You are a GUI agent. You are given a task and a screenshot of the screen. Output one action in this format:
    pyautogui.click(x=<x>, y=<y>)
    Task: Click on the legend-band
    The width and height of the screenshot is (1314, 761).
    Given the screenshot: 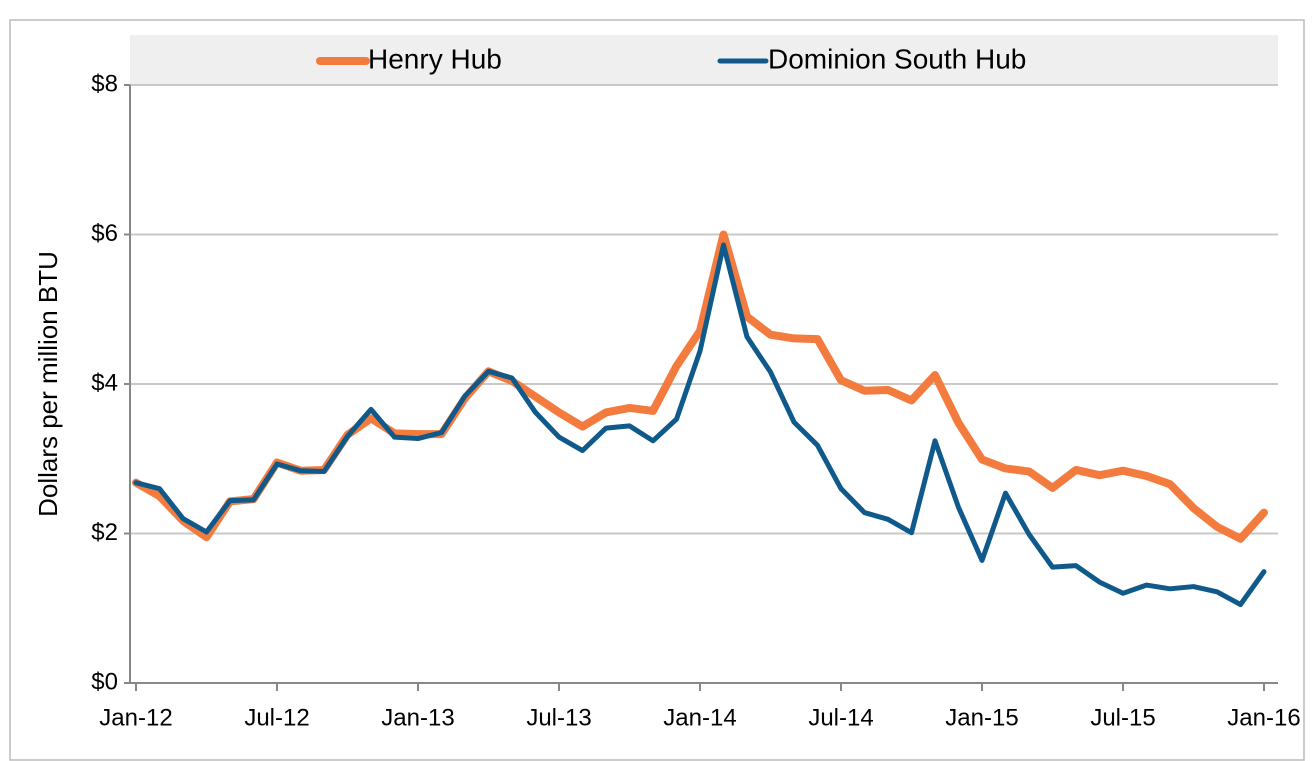 What is the action you would take?
    pyautogui.click(x=704, y=60)
    